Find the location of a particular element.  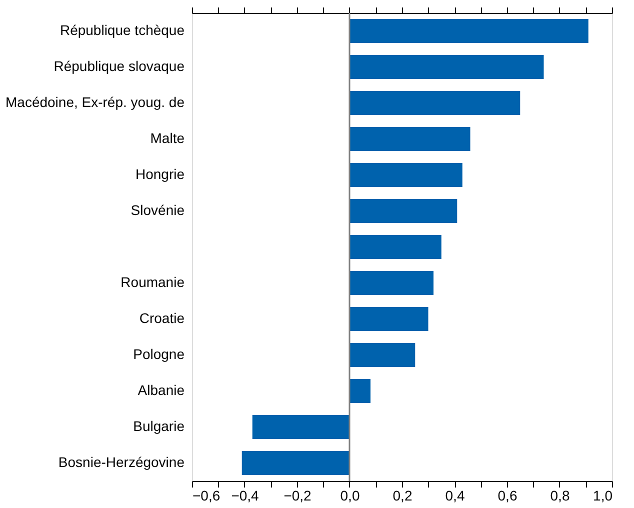

y-tick-label: Croatie is located at coordinates (162, 318).